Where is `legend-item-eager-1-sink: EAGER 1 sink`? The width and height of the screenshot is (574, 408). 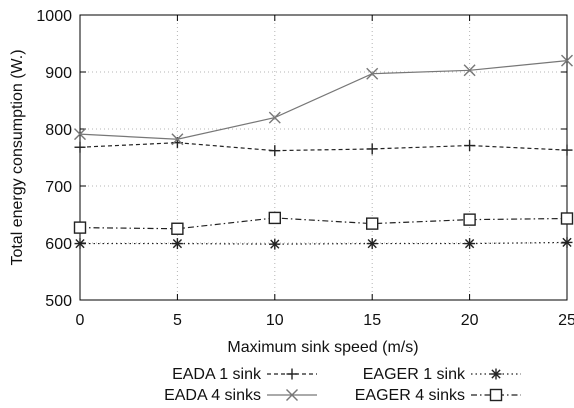 legend-item-eager-1-sink: EAGER 1 sink is located at coordinates (442, 374).